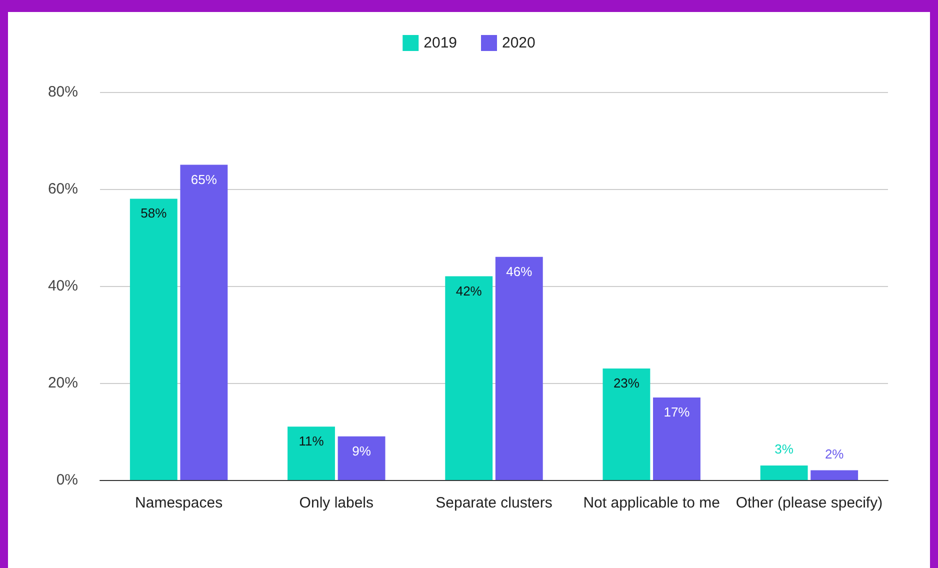 This screenshot has height=568, width=938. What do you see at coordinates (179, 503) in the screenshot?
I see `x-tick-label: Namespaces` at bounding box center [179, 503].